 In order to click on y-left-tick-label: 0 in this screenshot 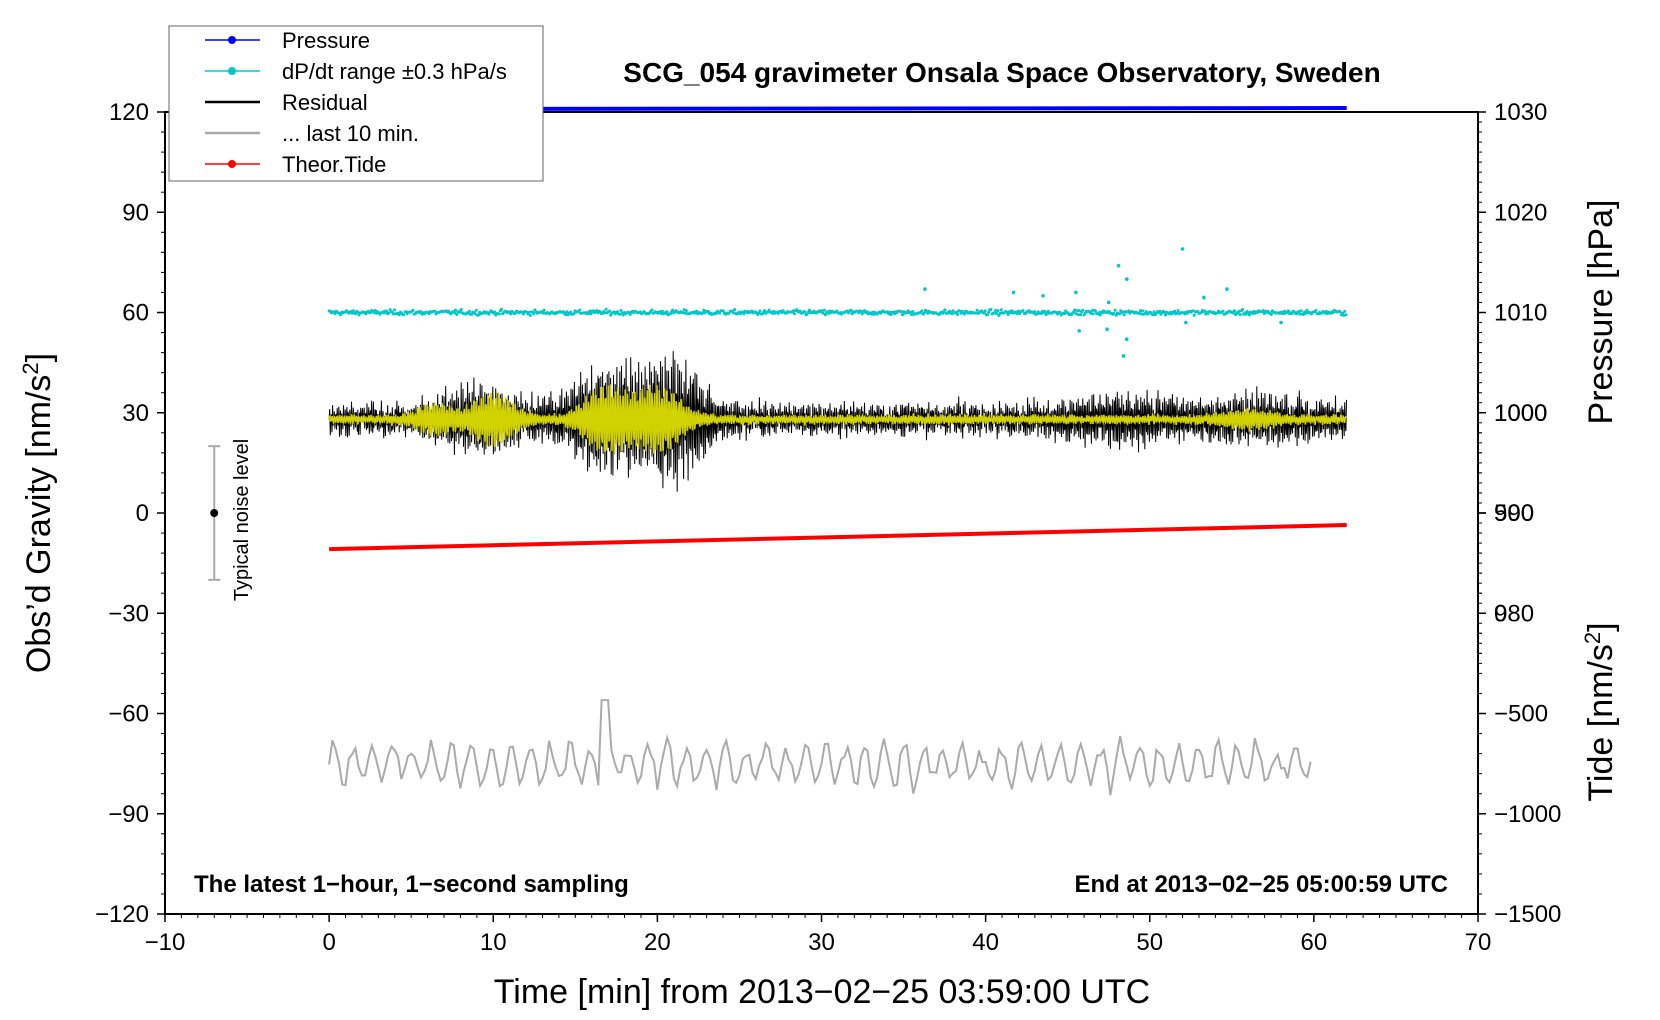, I will do `click(142, 513)`.